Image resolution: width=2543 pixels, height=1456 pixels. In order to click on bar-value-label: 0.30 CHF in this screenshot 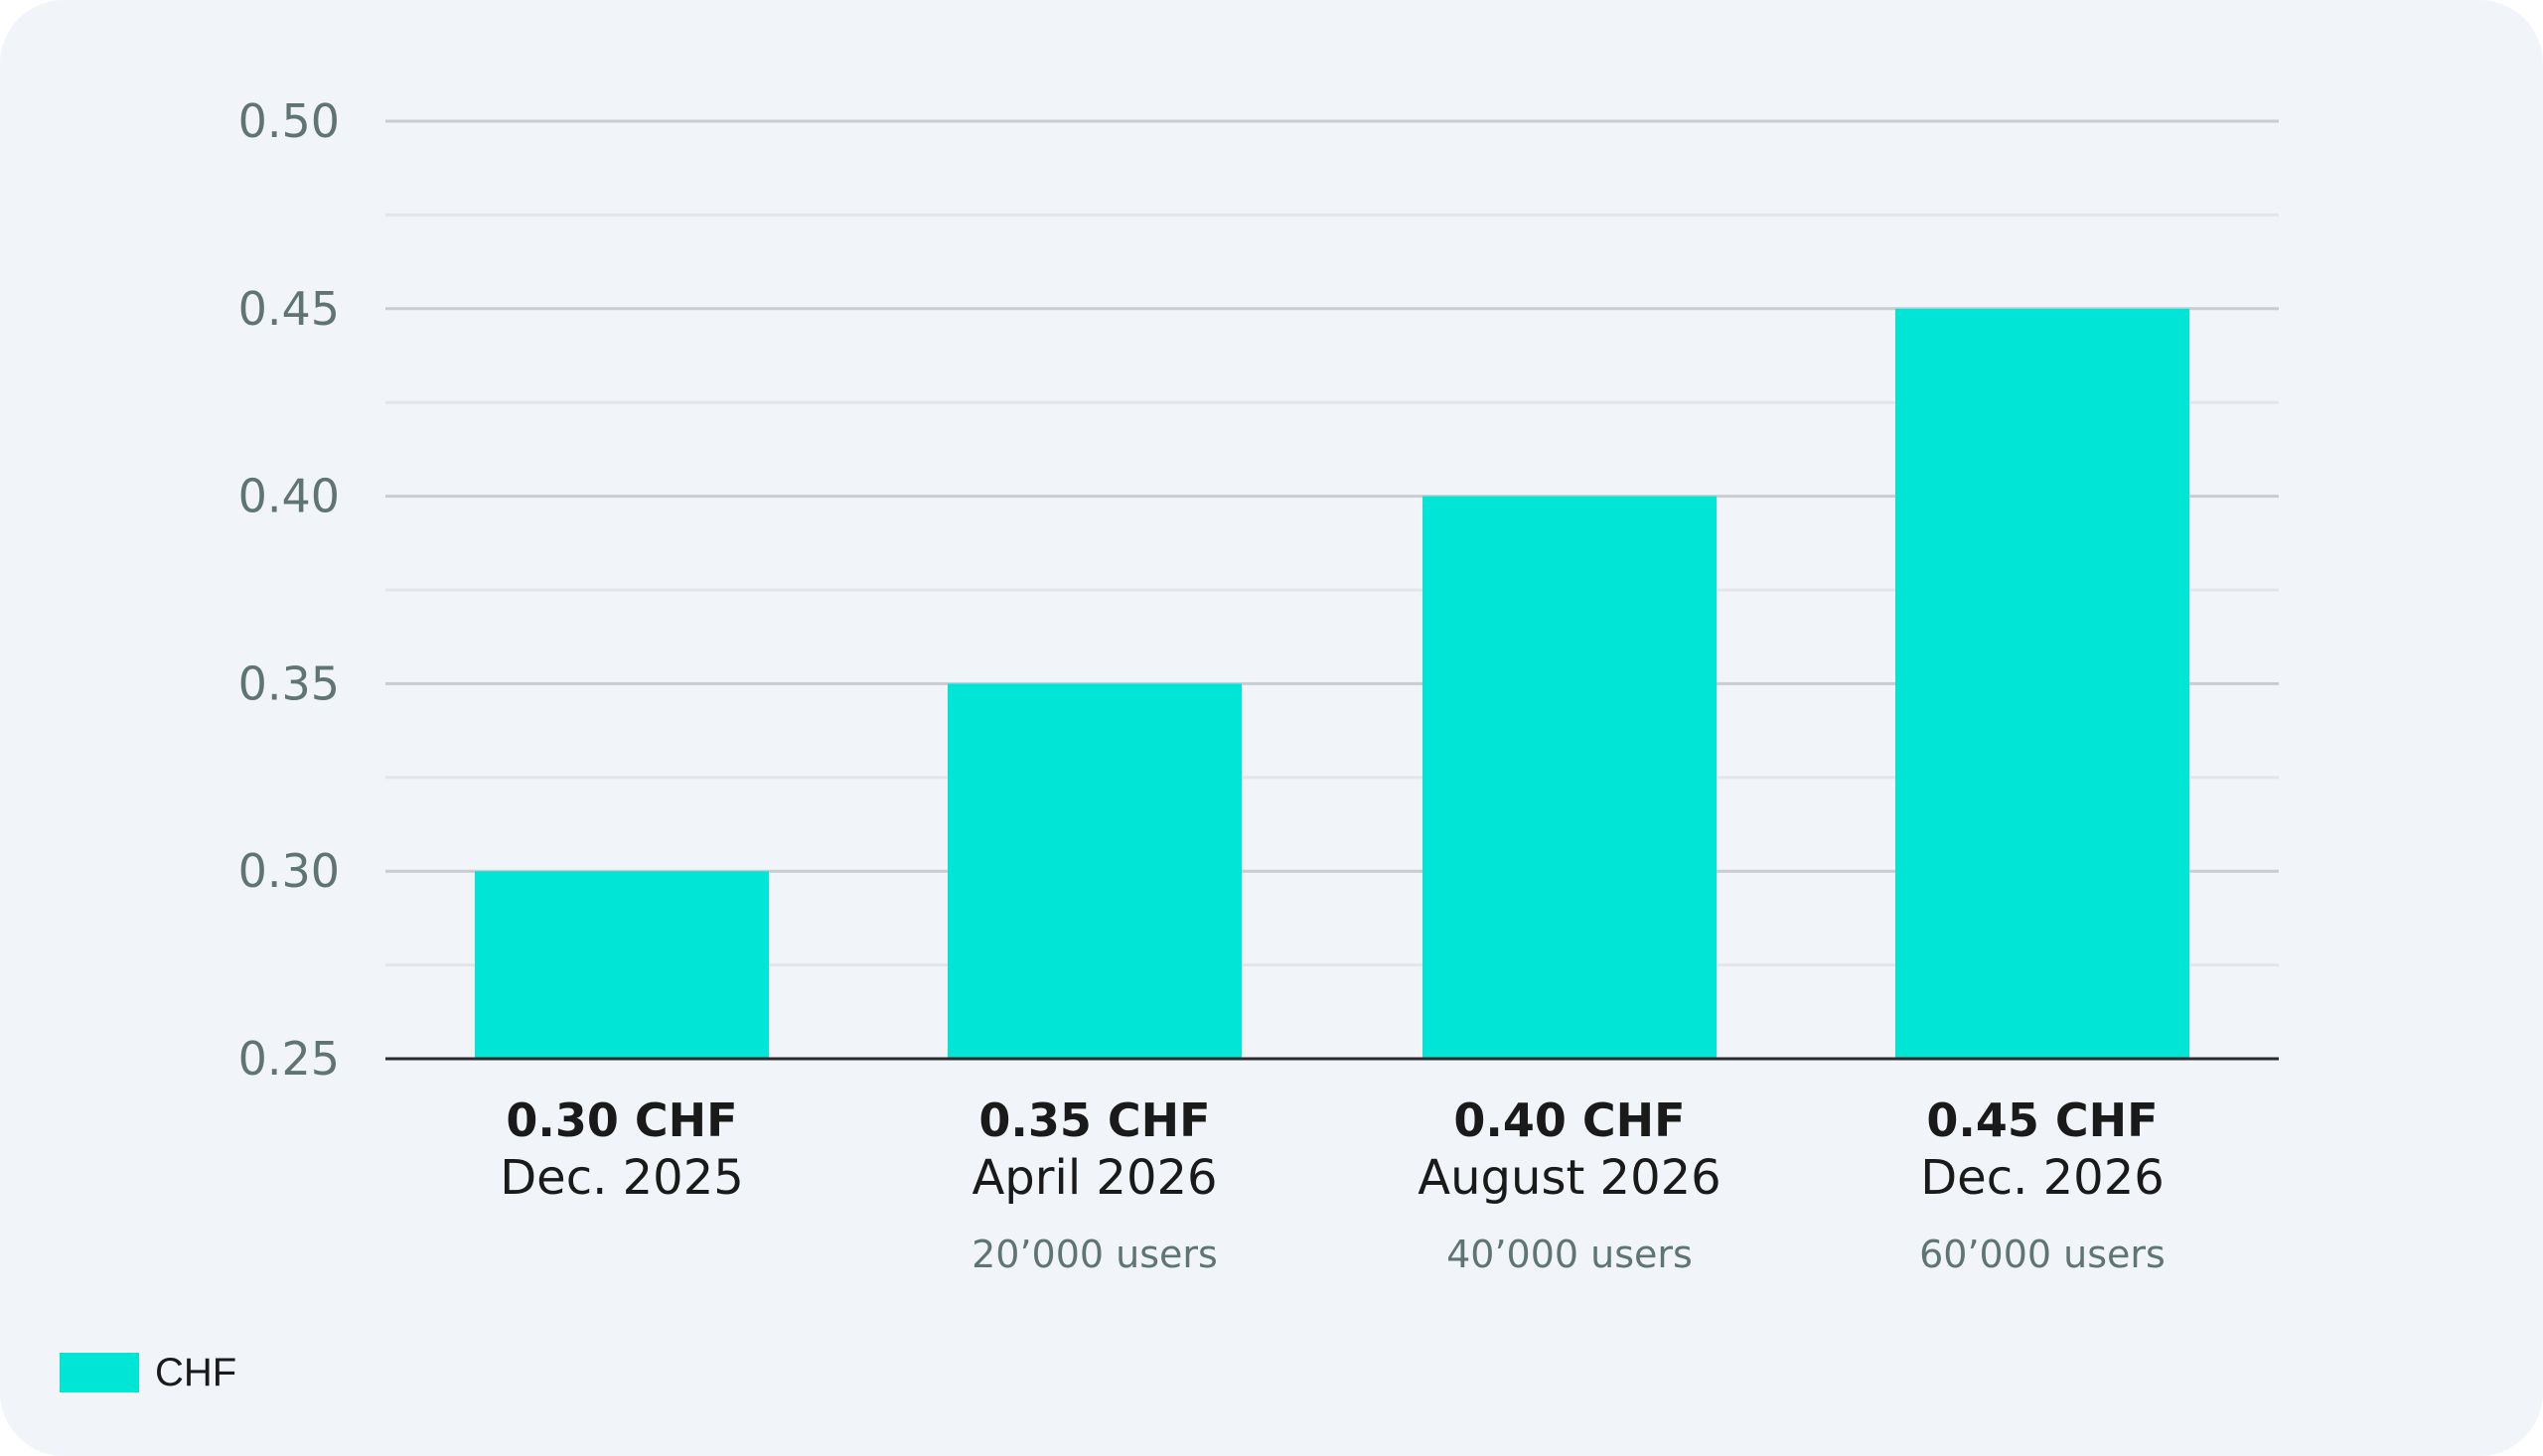, I will do `click(621, 1120)`.